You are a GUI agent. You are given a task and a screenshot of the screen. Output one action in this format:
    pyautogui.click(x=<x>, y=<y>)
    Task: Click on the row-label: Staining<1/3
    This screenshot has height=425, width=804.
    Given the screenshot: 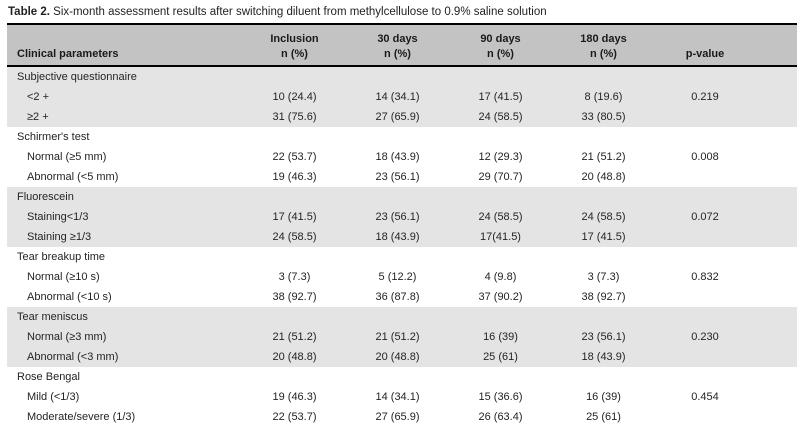 What is the action you would take?
    pyautogui.click(x=125, y=217)
    